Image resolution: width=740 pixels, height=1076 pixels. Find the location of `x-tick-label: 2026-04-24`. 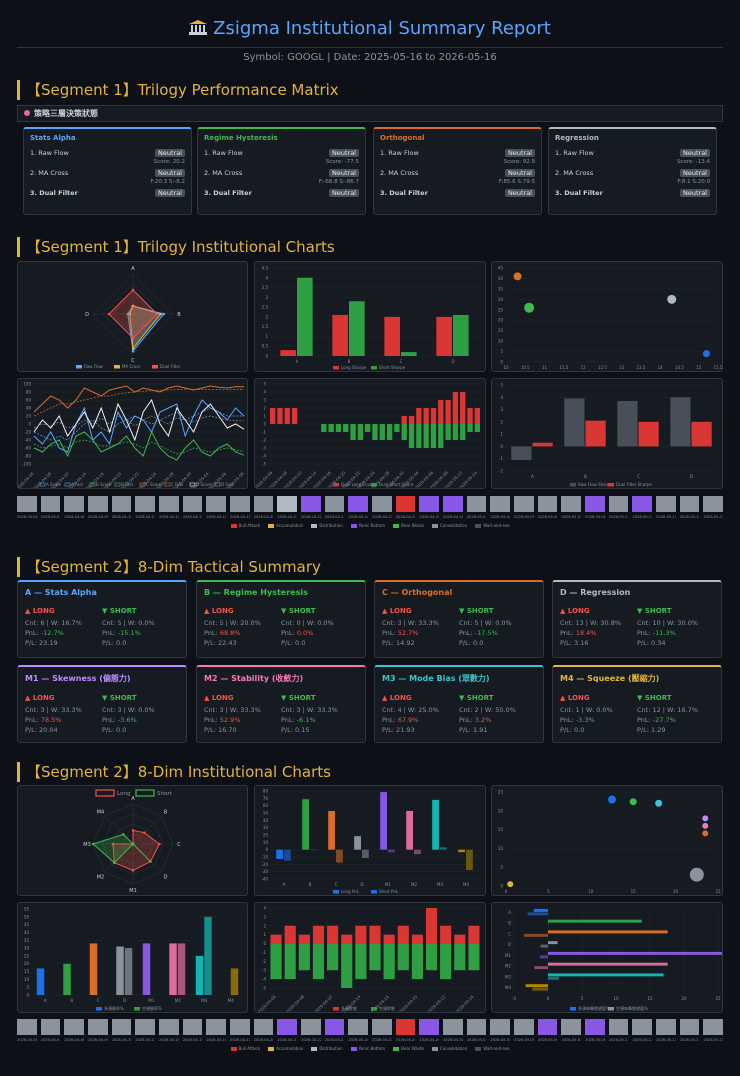

x-tick-label: 2026-04-24 is located at coordinates (465, 1003).